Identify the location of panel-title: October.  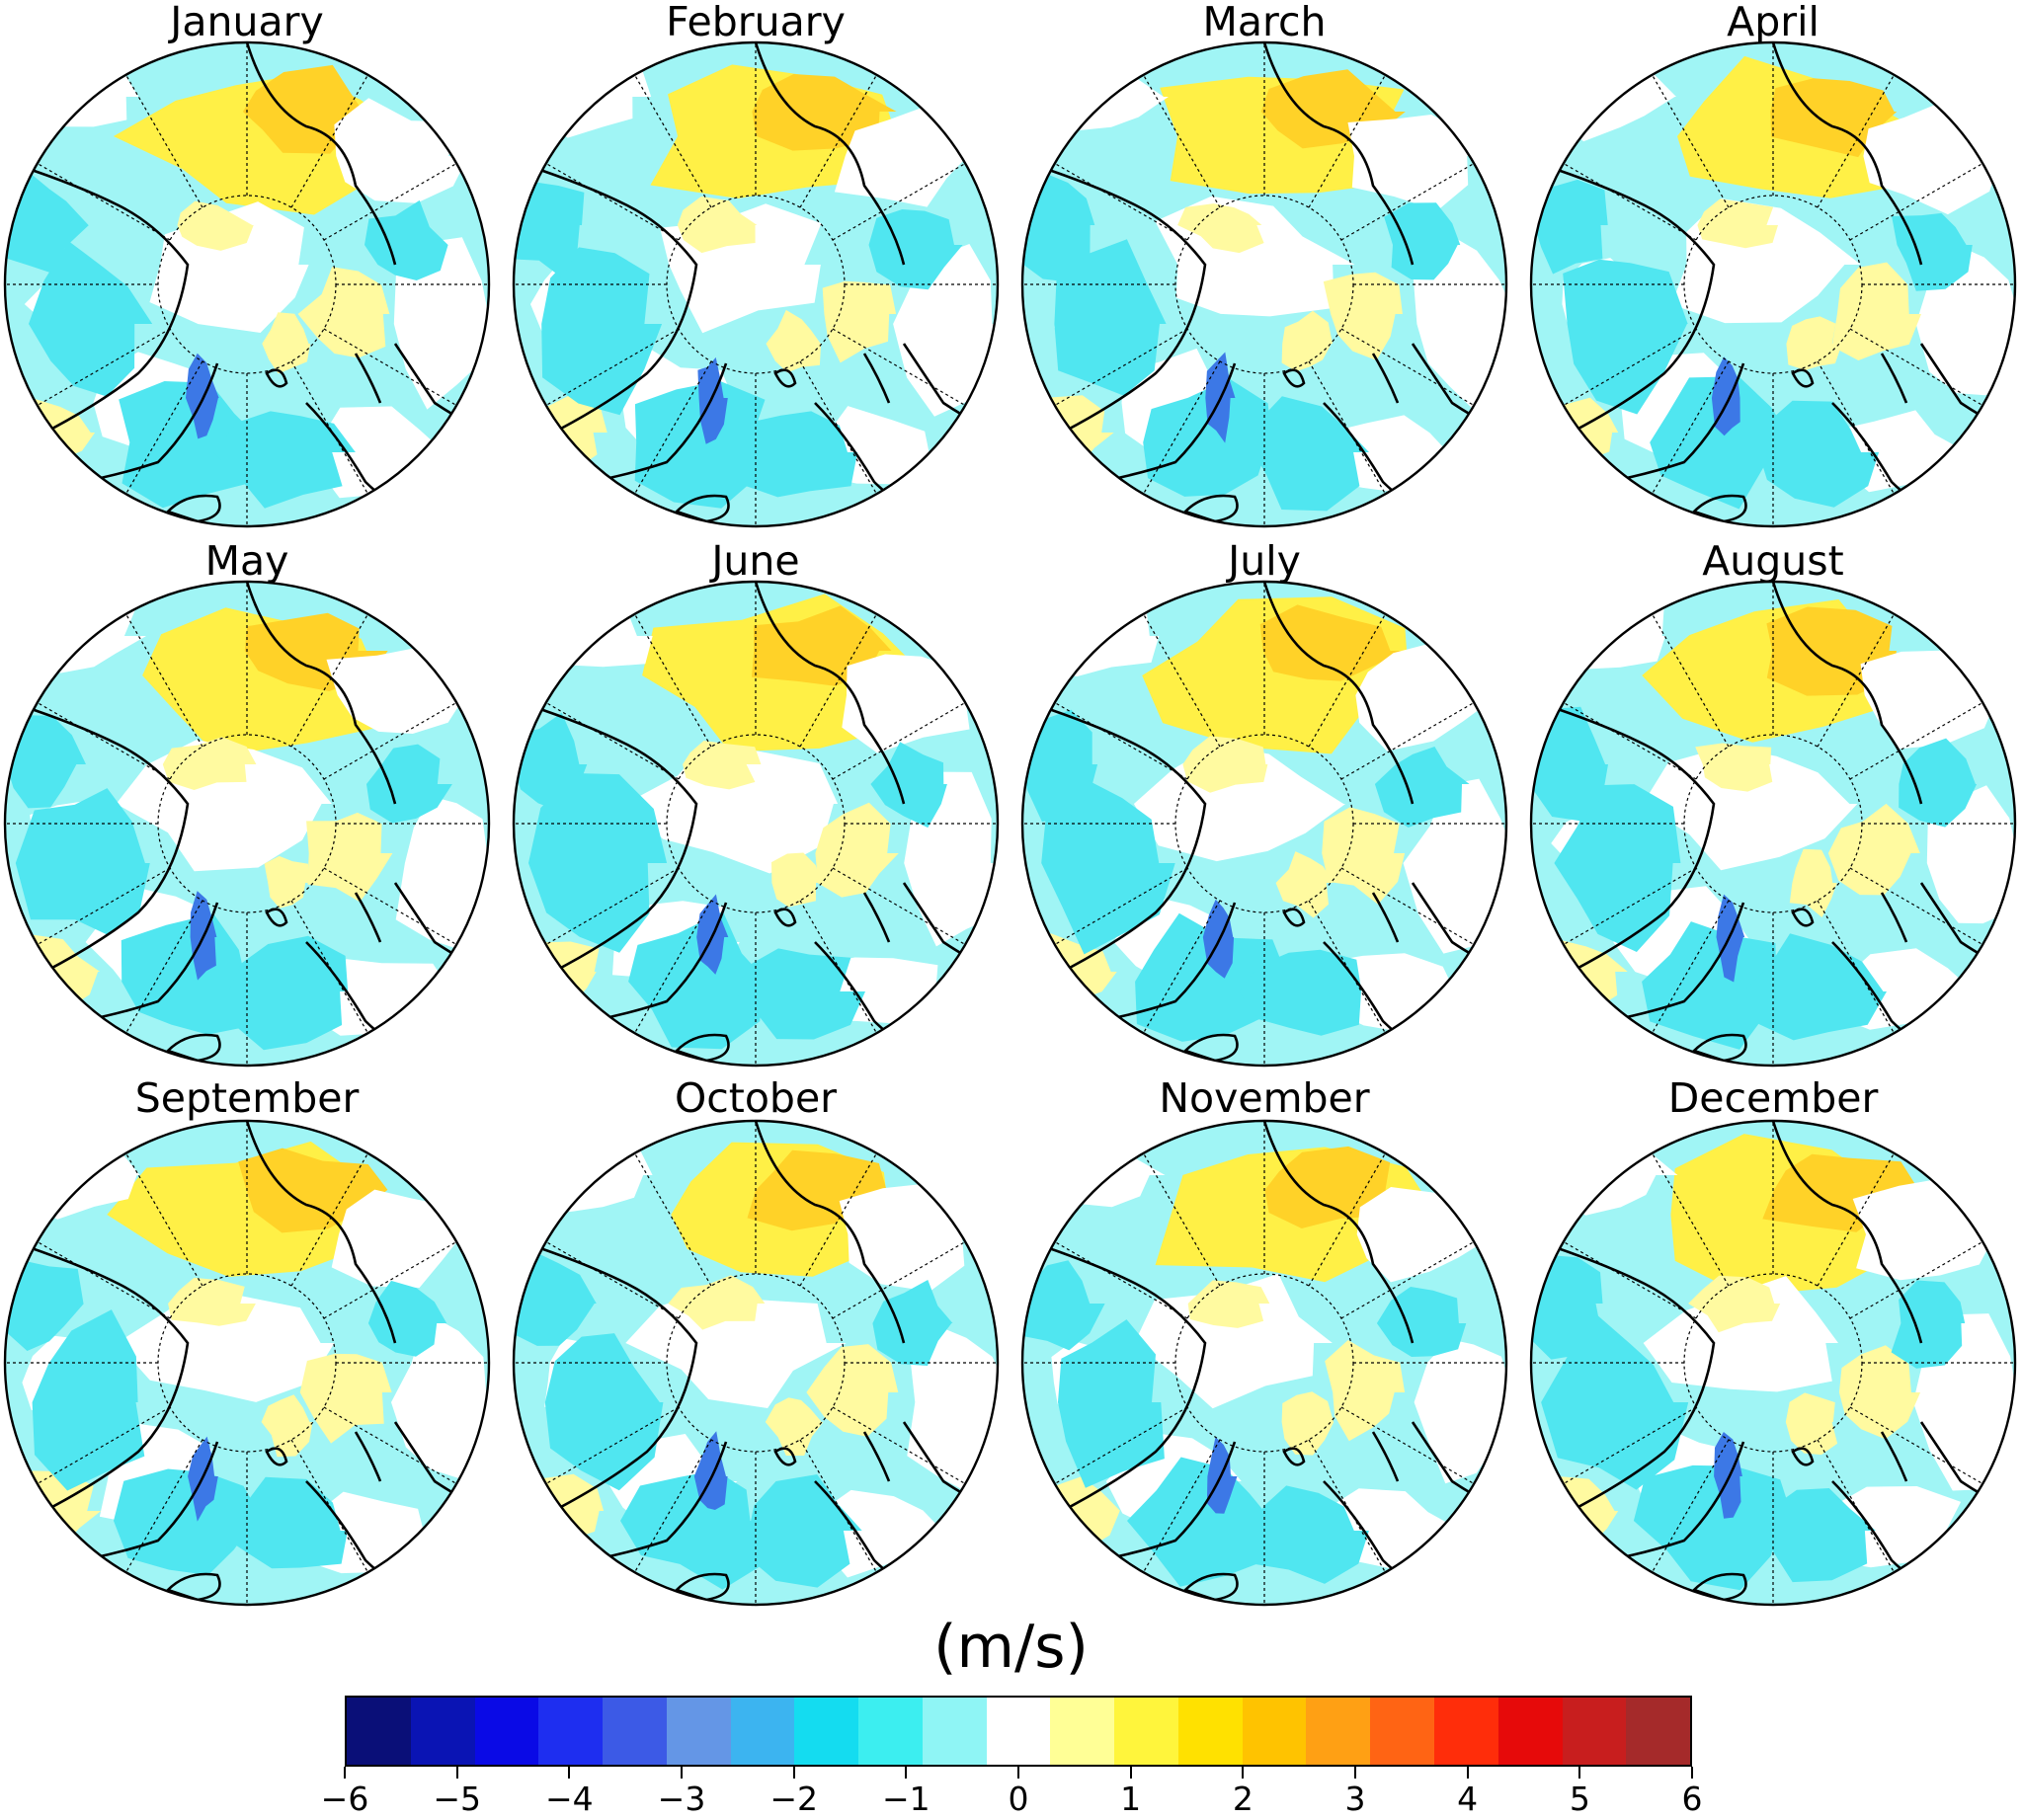
(756, 1098).